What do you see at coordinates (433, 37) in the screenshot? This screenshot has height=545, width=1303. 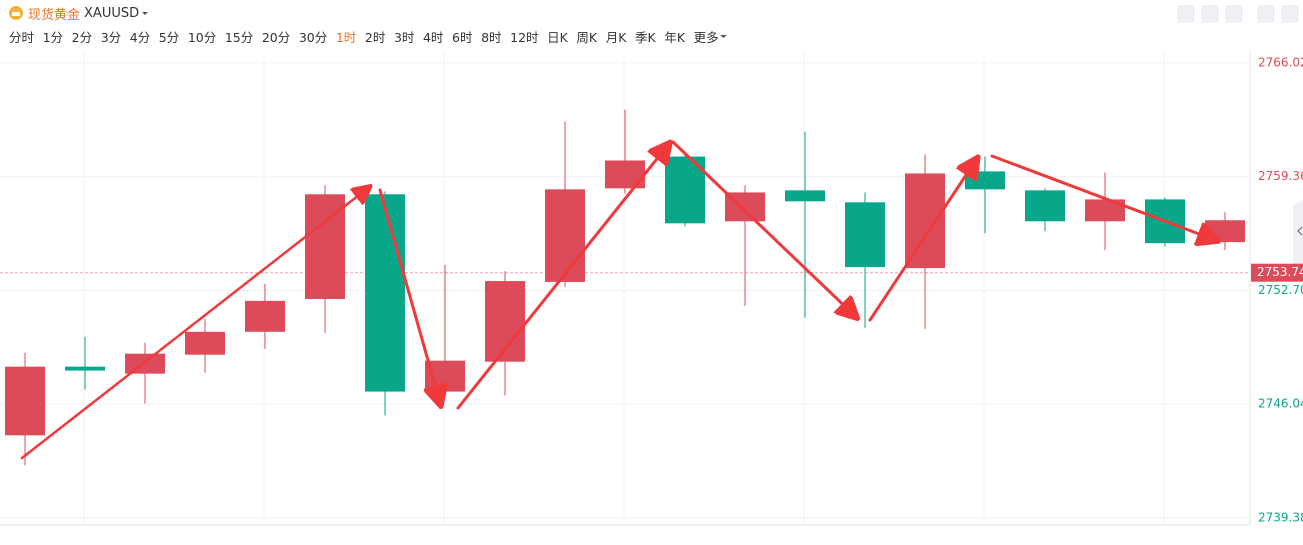 I see `timeframe: 4时` at bounding box center [433, 37].